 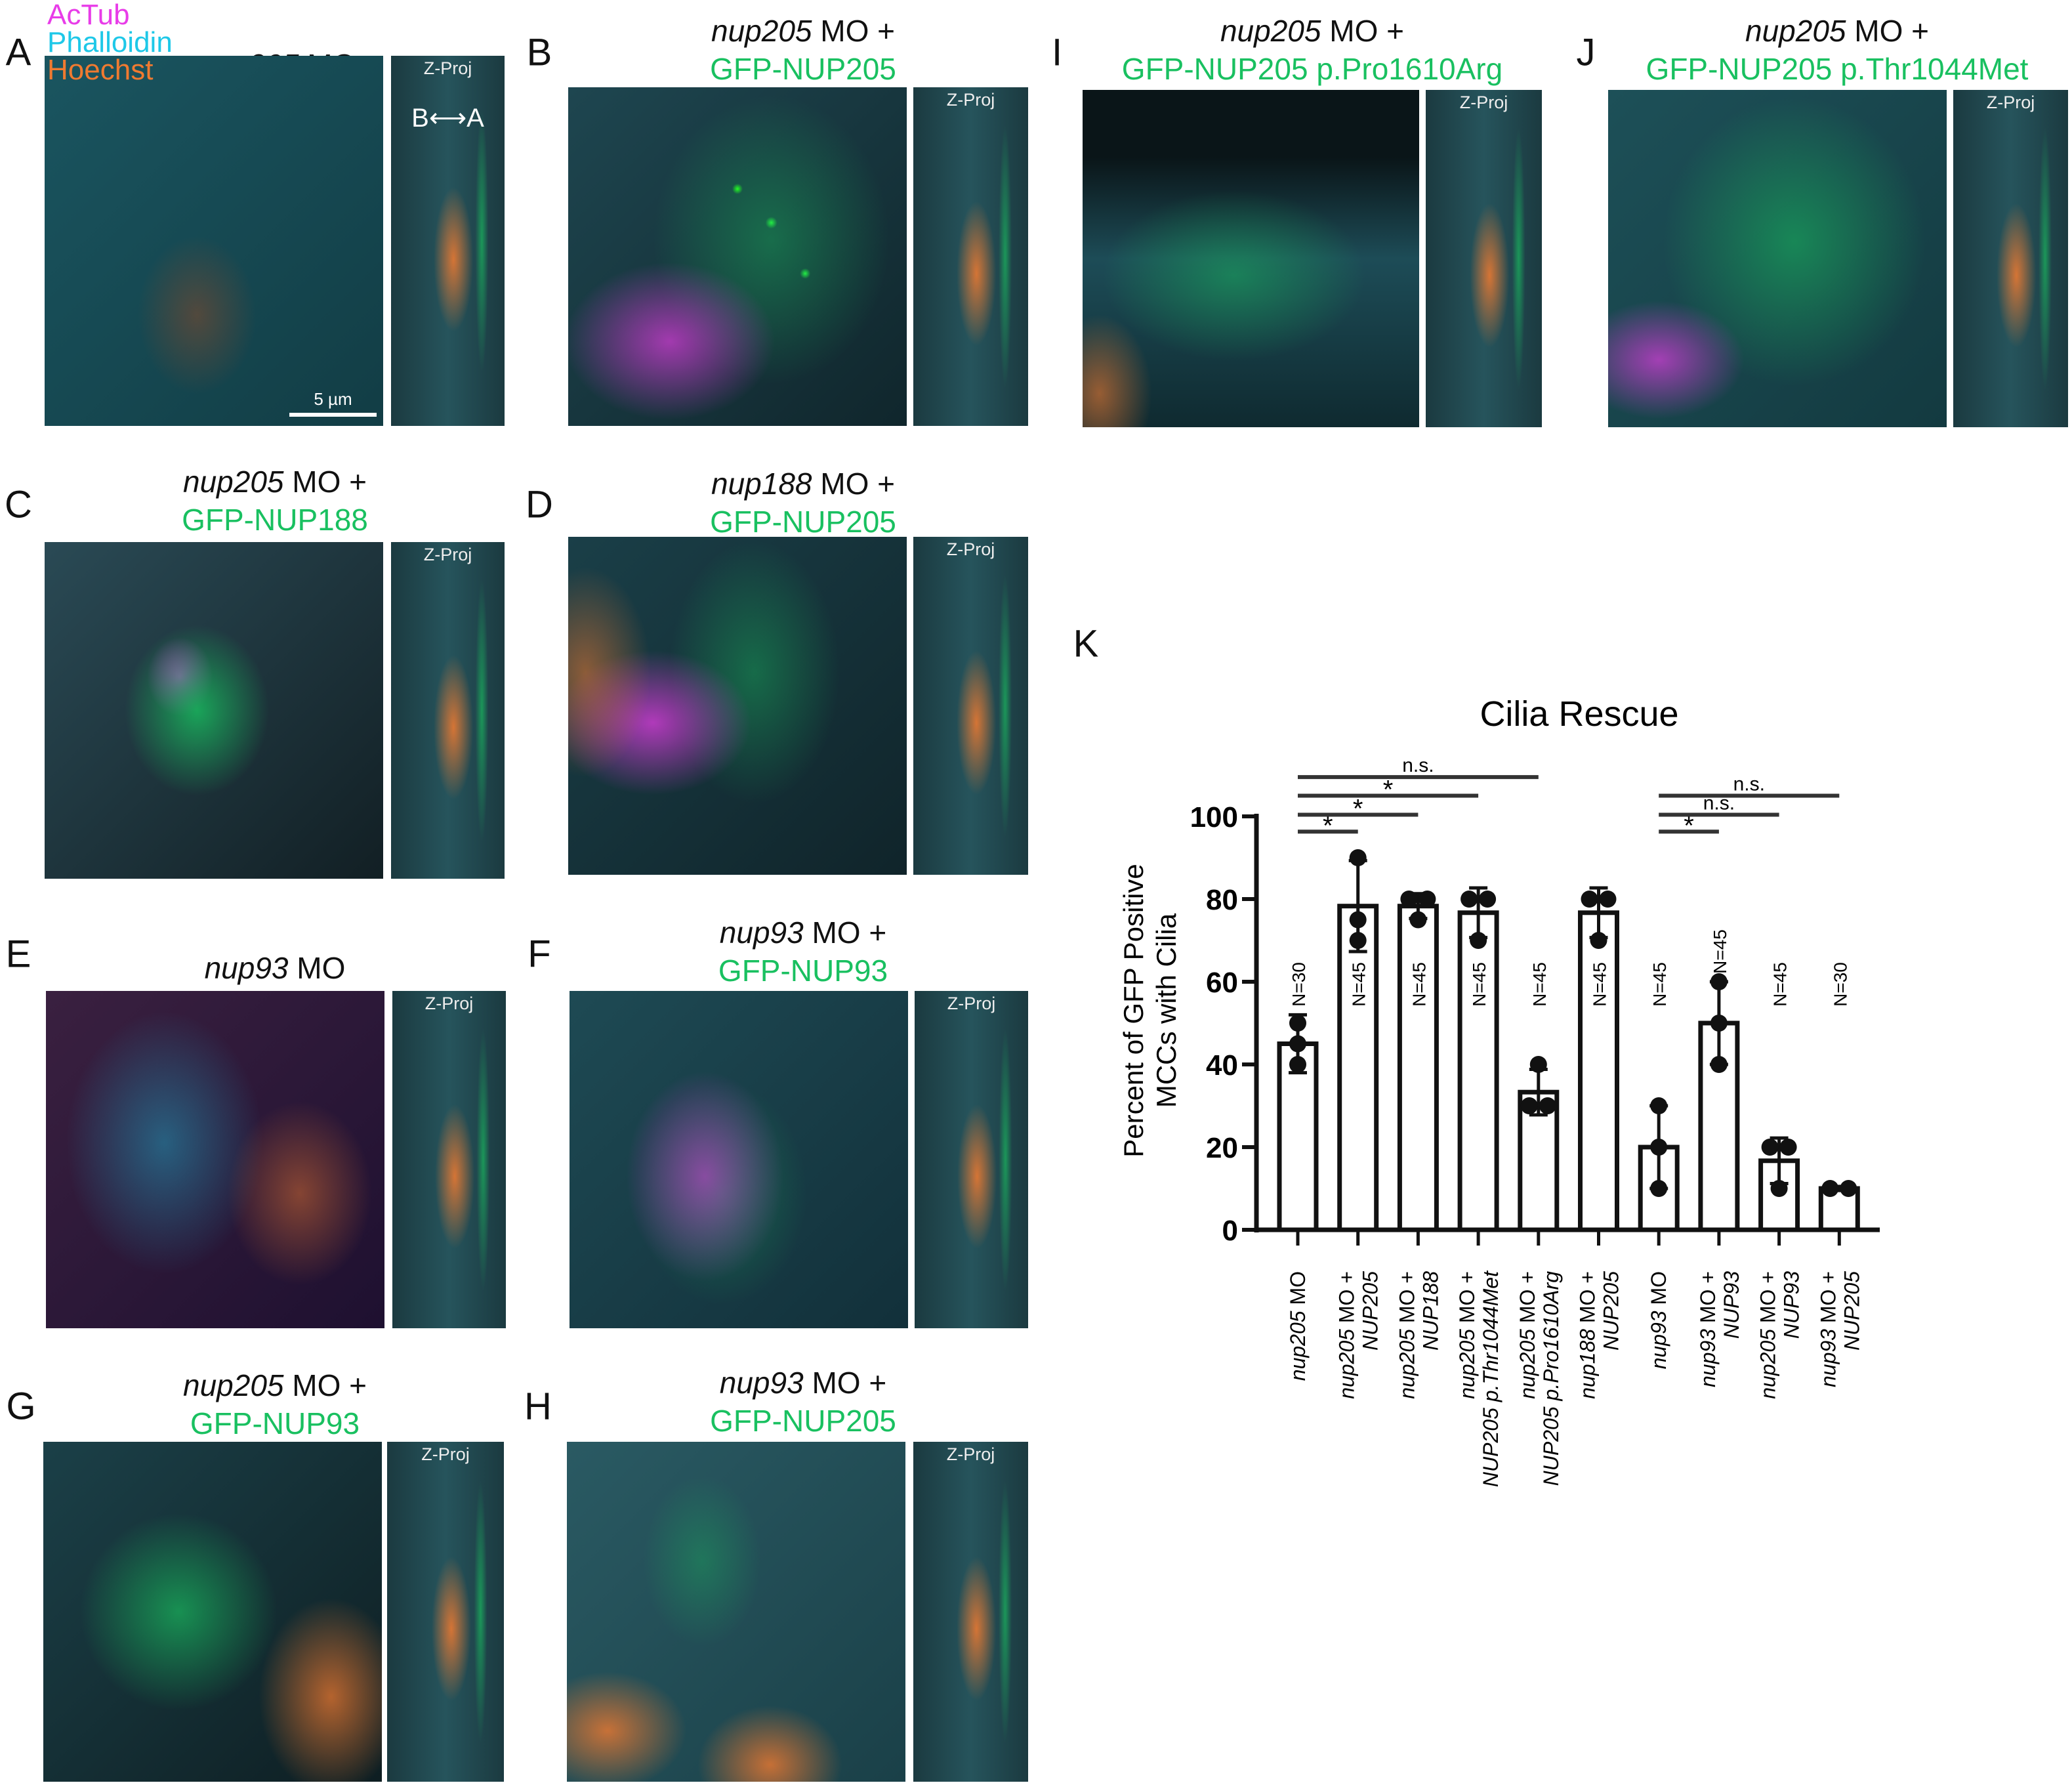 I want to click on legend-phalloidin: Phalloidin, so click(x=110, y=42).